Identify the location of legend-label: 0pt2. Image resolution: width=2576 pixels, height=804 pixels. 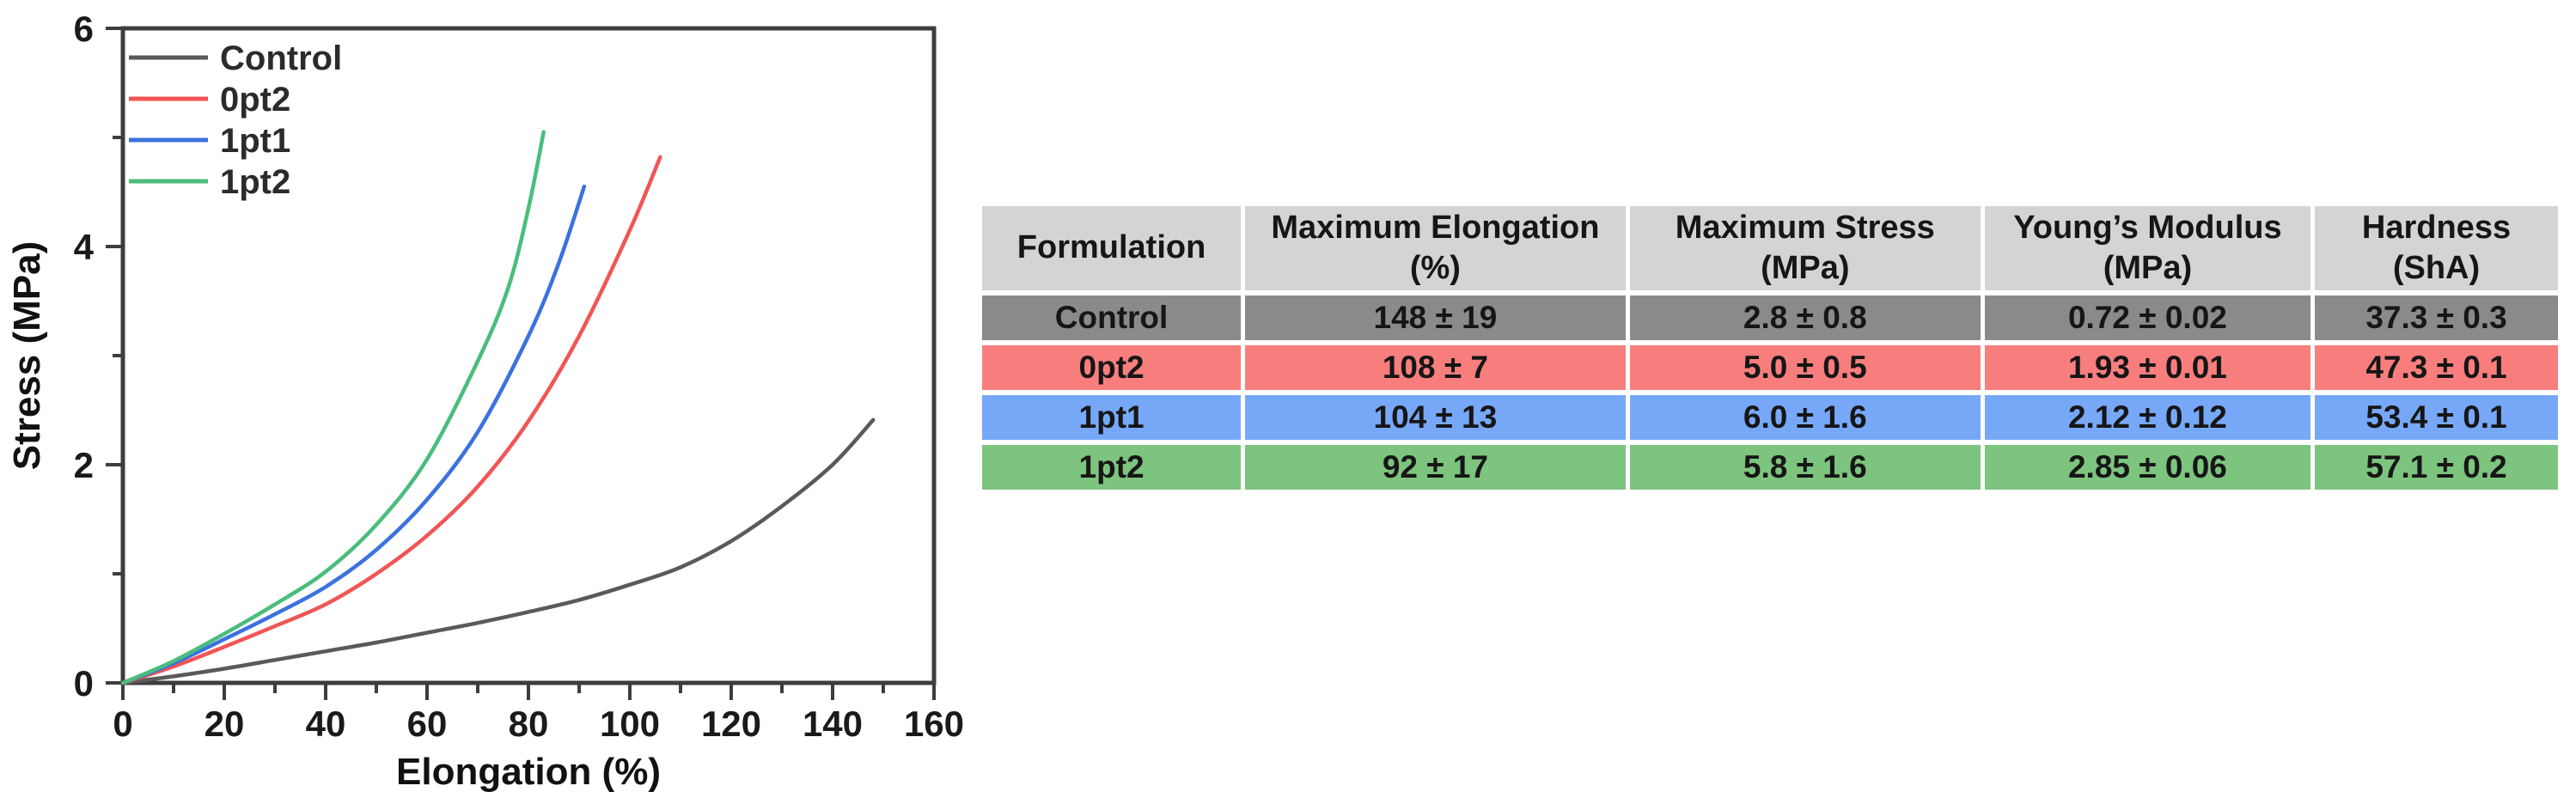
(255, 100).